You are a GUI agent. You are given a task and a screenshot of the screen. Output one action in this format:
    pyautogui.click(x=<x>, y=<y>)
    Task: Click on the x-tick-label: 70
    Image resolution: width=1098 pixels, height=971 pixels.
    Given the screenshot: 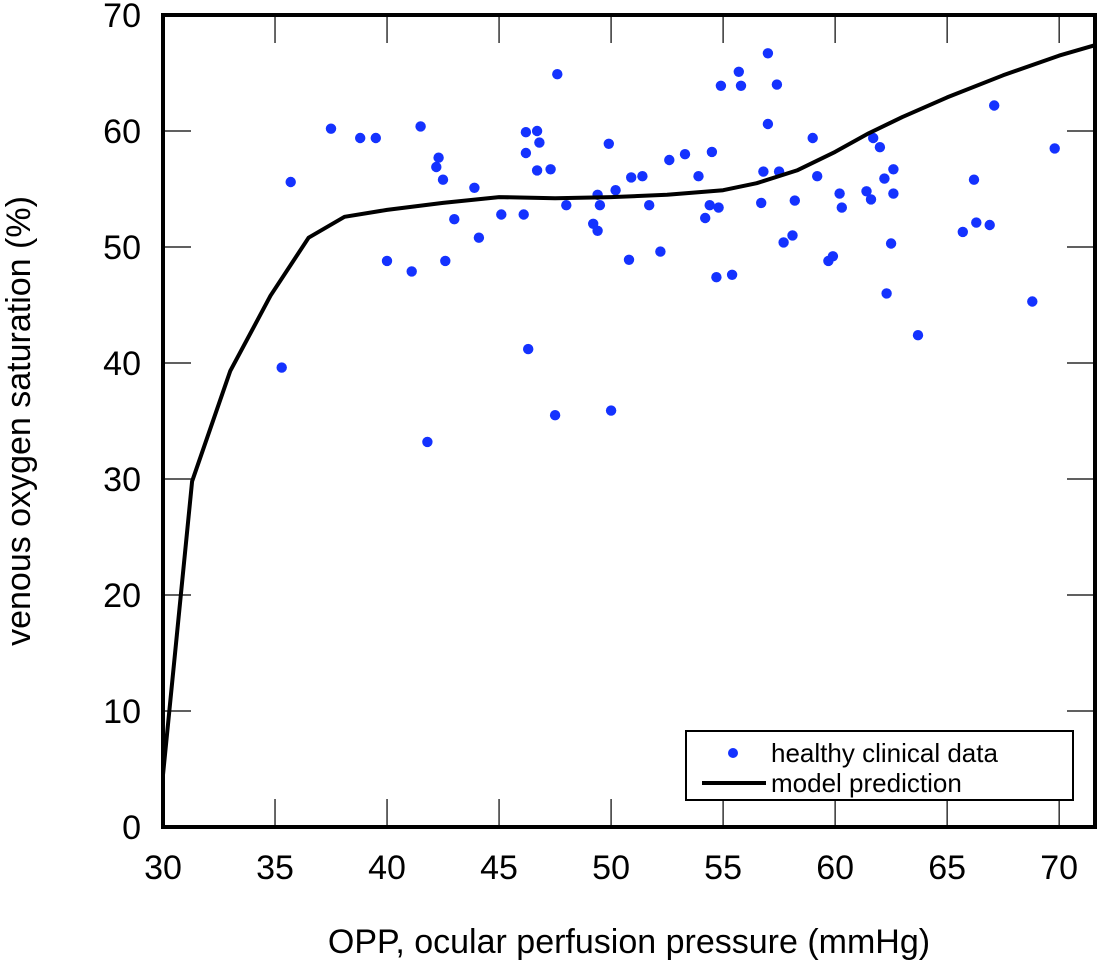 What is the action you would take?
    pyautogui.click(x=1059, y=868)
    